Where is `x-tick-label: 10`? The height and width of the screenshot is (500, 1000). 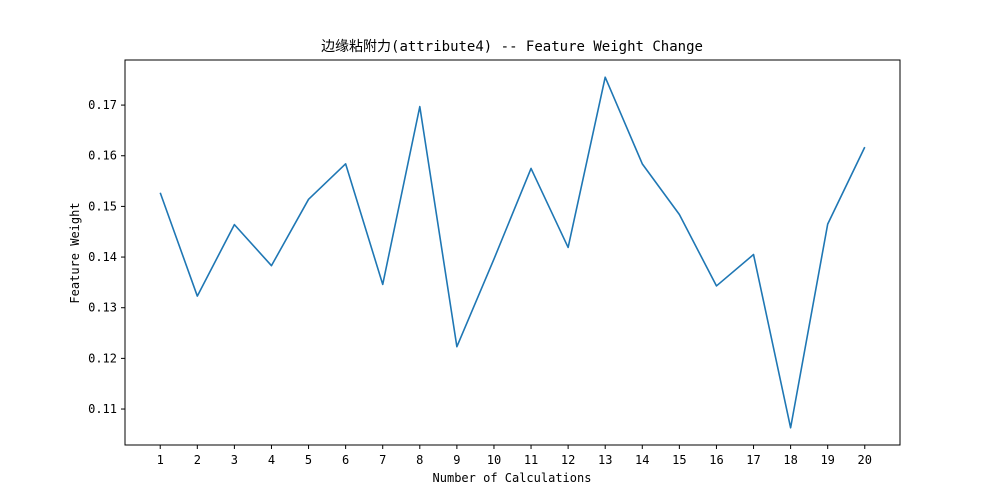
x-tick-label: 10 is located at coordinates (494, 460).